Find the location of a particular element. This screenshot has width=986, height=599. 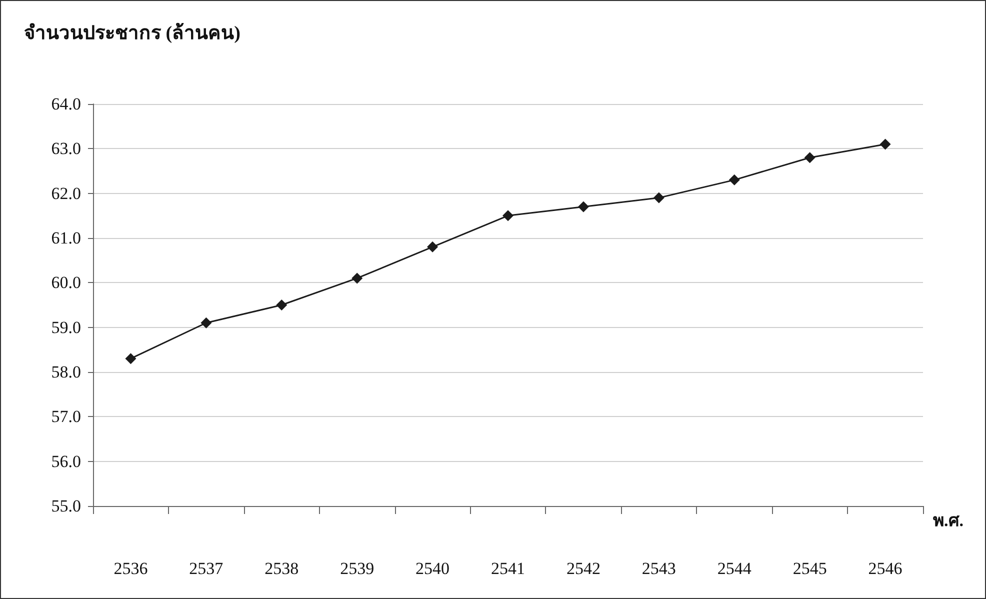

x-tick-label: 2536 is located at coordinates (131, 568).